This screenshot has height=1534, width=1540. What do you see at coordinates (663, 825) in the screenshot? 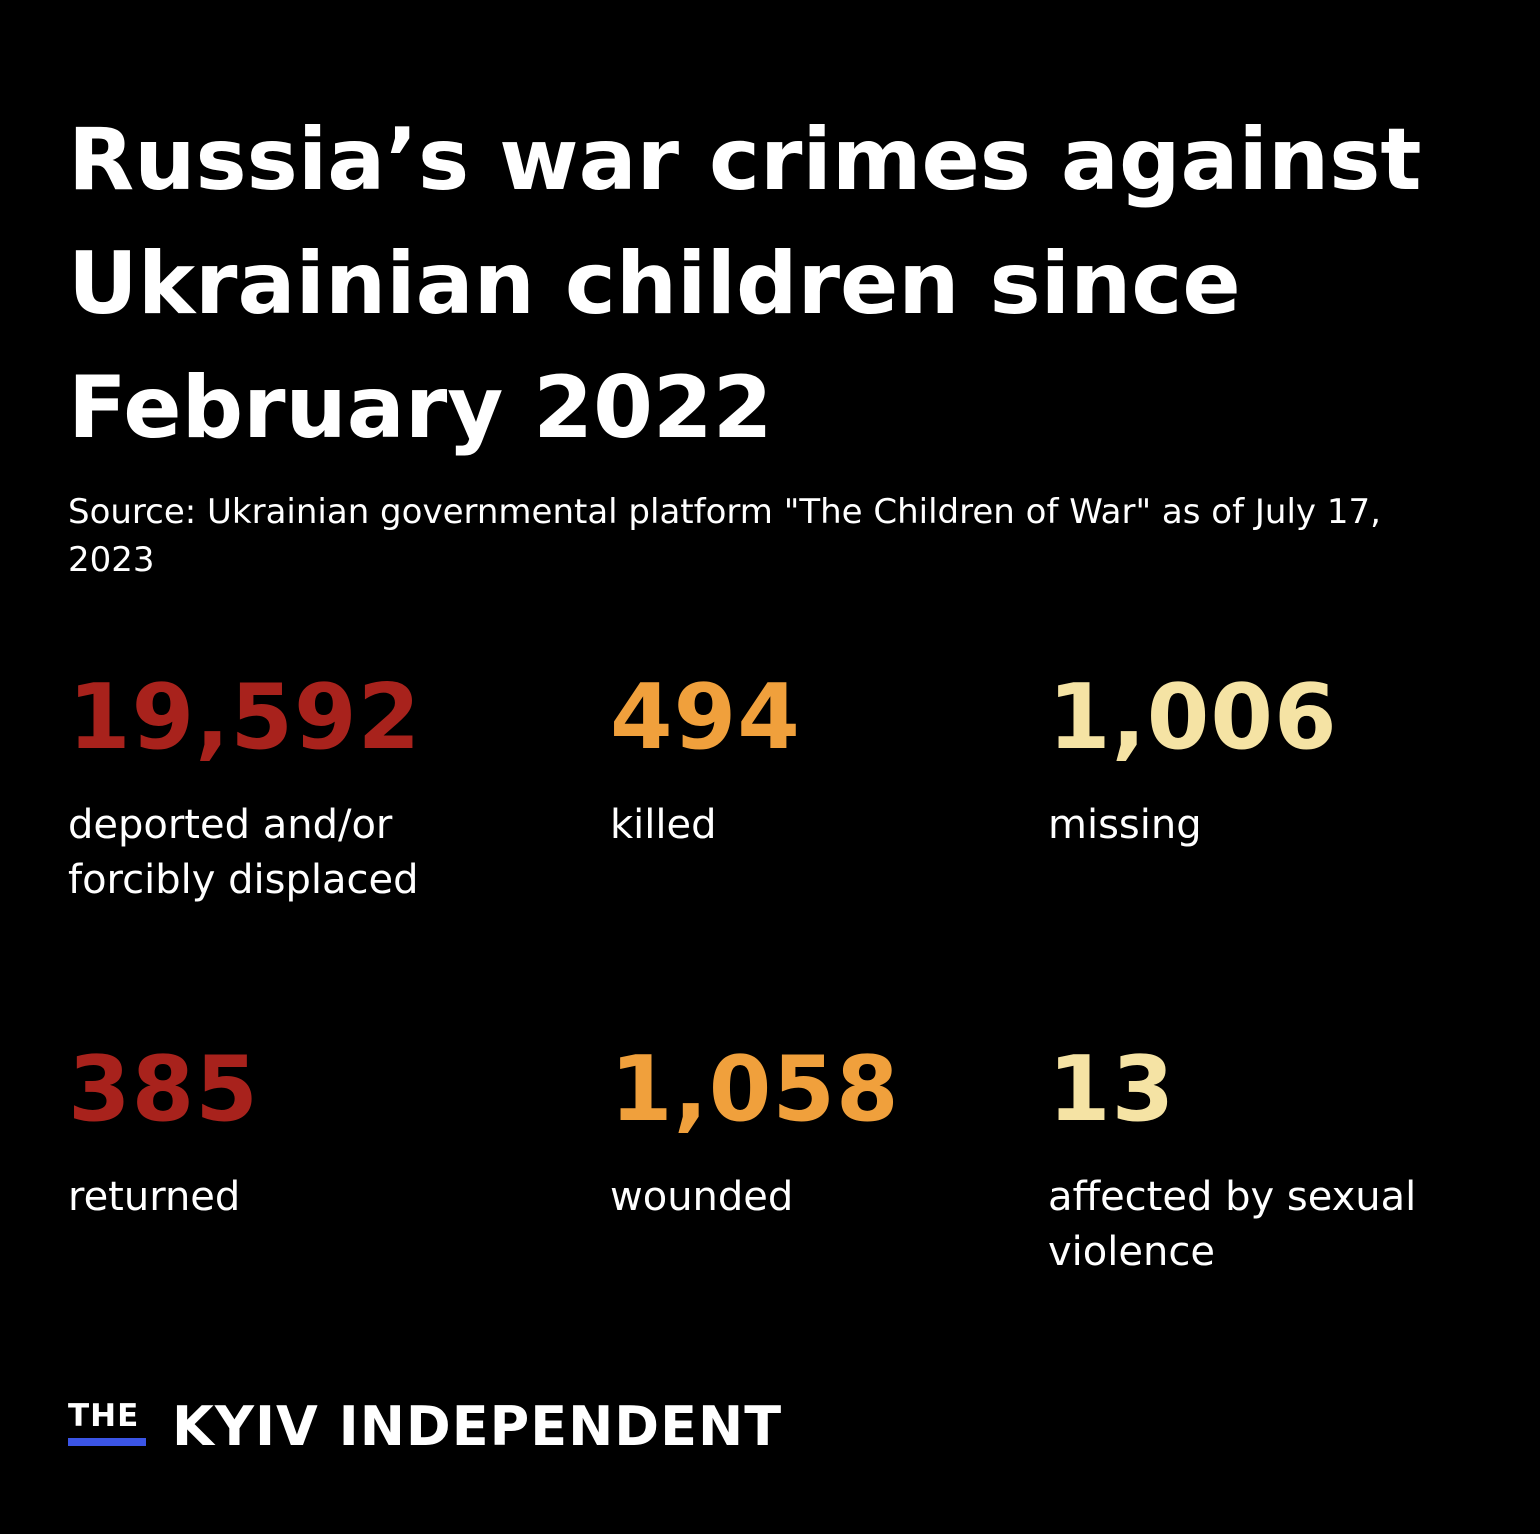
I see `stat-label: killed` at bounding box center [663, 825].